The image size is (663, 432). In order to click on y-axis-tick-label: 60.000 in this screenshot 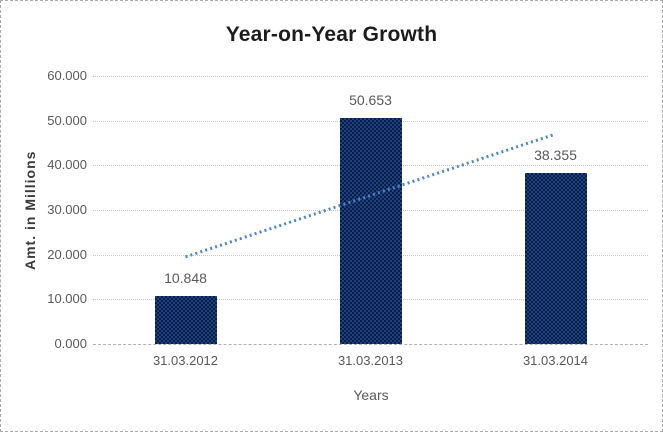, I will do `click(67, 75)`.